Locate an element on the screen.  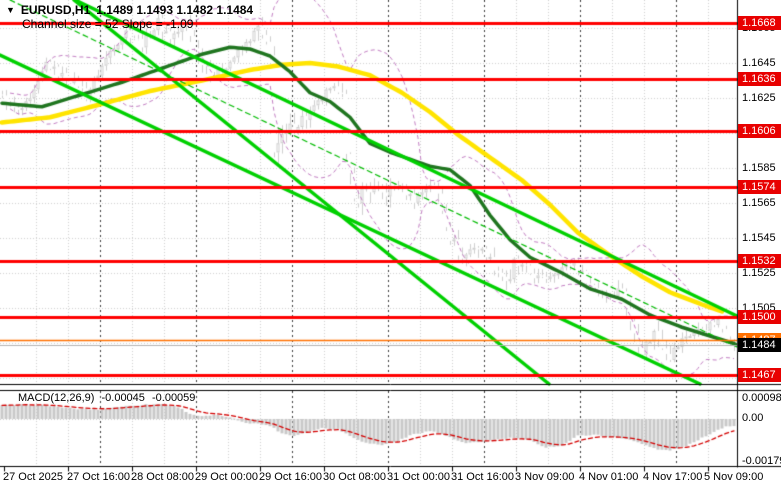
price-badge-resistance-level: 1.1636 is located at coordinates (759, 78).